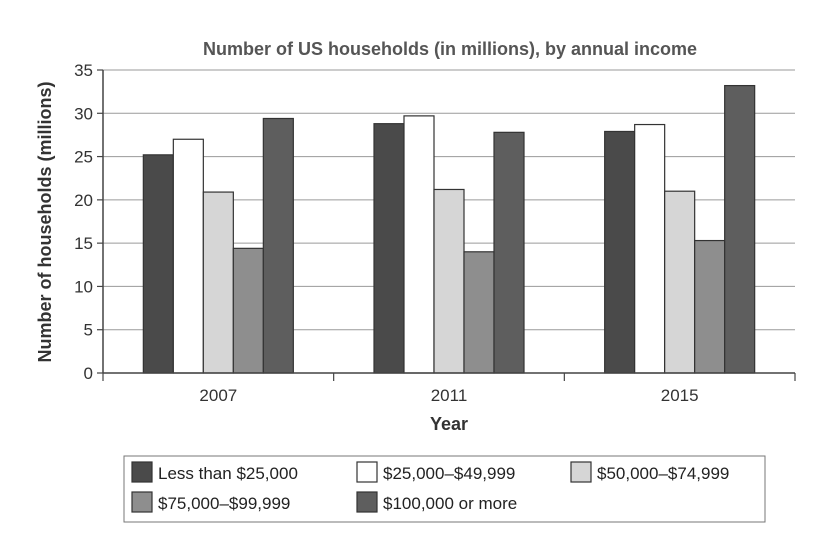 The image size is (835, 552). What do you see at coordinates (449, 473) in the screenshot?
I see `legend-label: $25,000–$49,999` at bounding box center [449, 473].